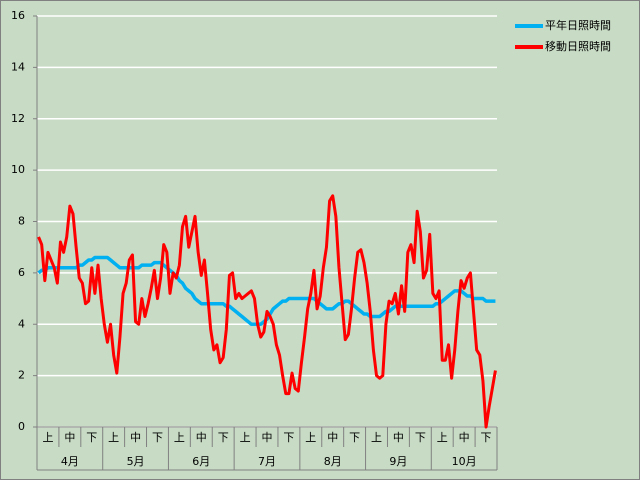 The height and width of the screenshot is (480, 640). I want to click on y-tick-label: 16, so click(18, 15).